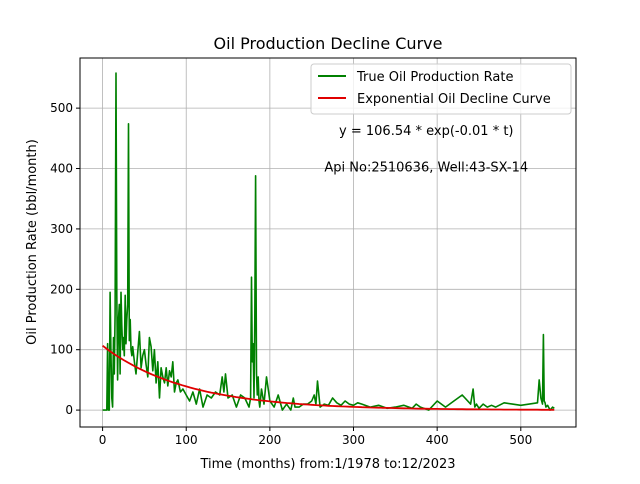 The image size is (640, 484). Describe the element at coordinates (434, 77) in the screenshot. I see `legend-label-true-rate: True Oil Production Rate` at that location.